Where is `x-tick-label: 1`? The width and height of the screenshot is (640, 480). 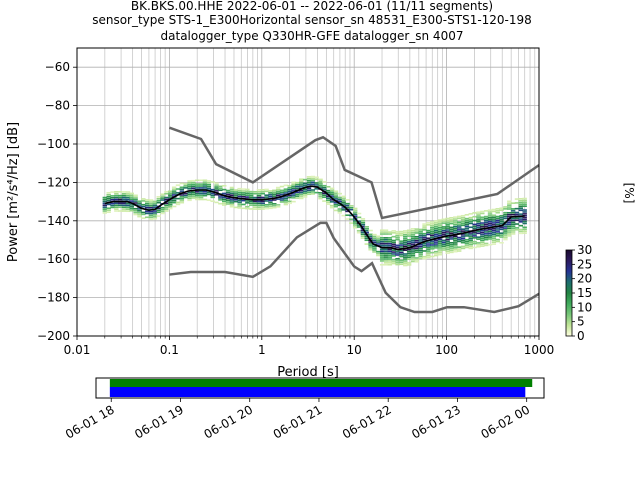 x-tick-label: 1 is located at coordinates (262, 350).